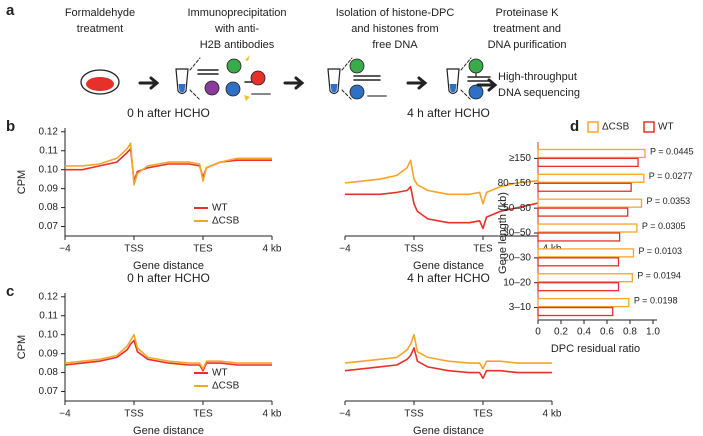 The height and width of the screenshot is (436, 703). I want to click on panel-label: c, so click(10, 291).